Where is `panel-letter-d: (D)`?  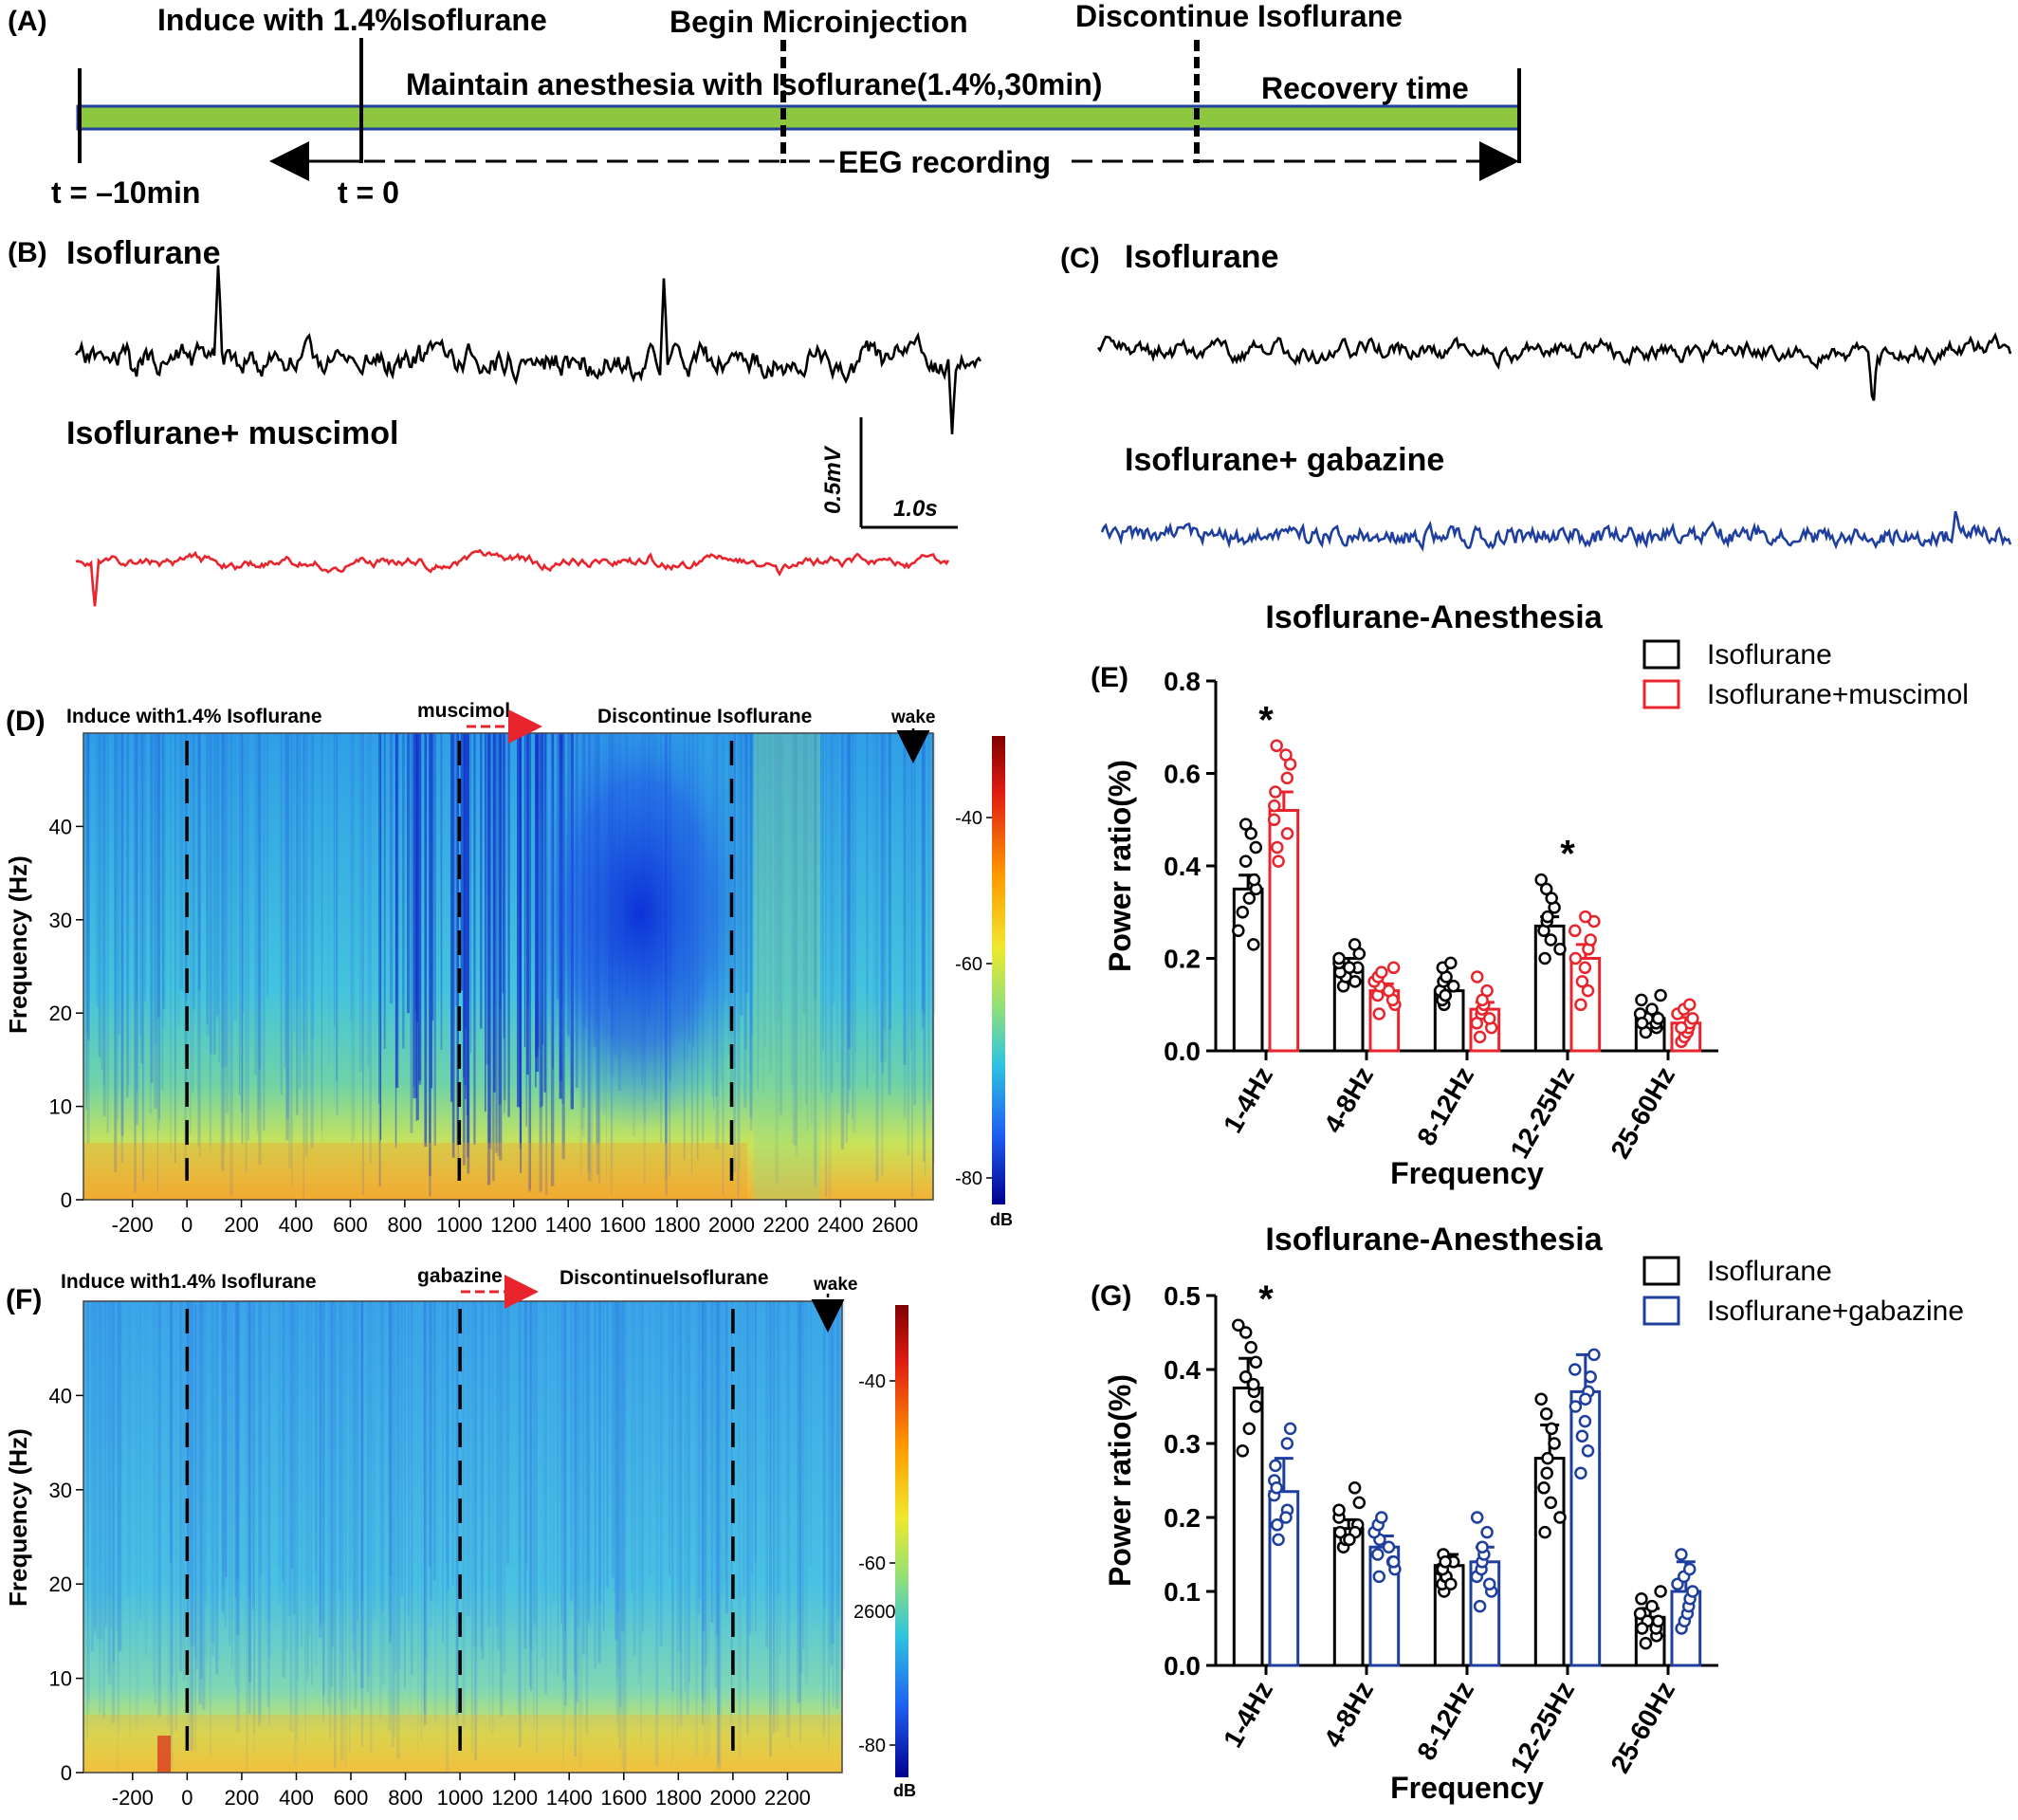
panel-letter-d: (D) is located at coordinates (26, 722).